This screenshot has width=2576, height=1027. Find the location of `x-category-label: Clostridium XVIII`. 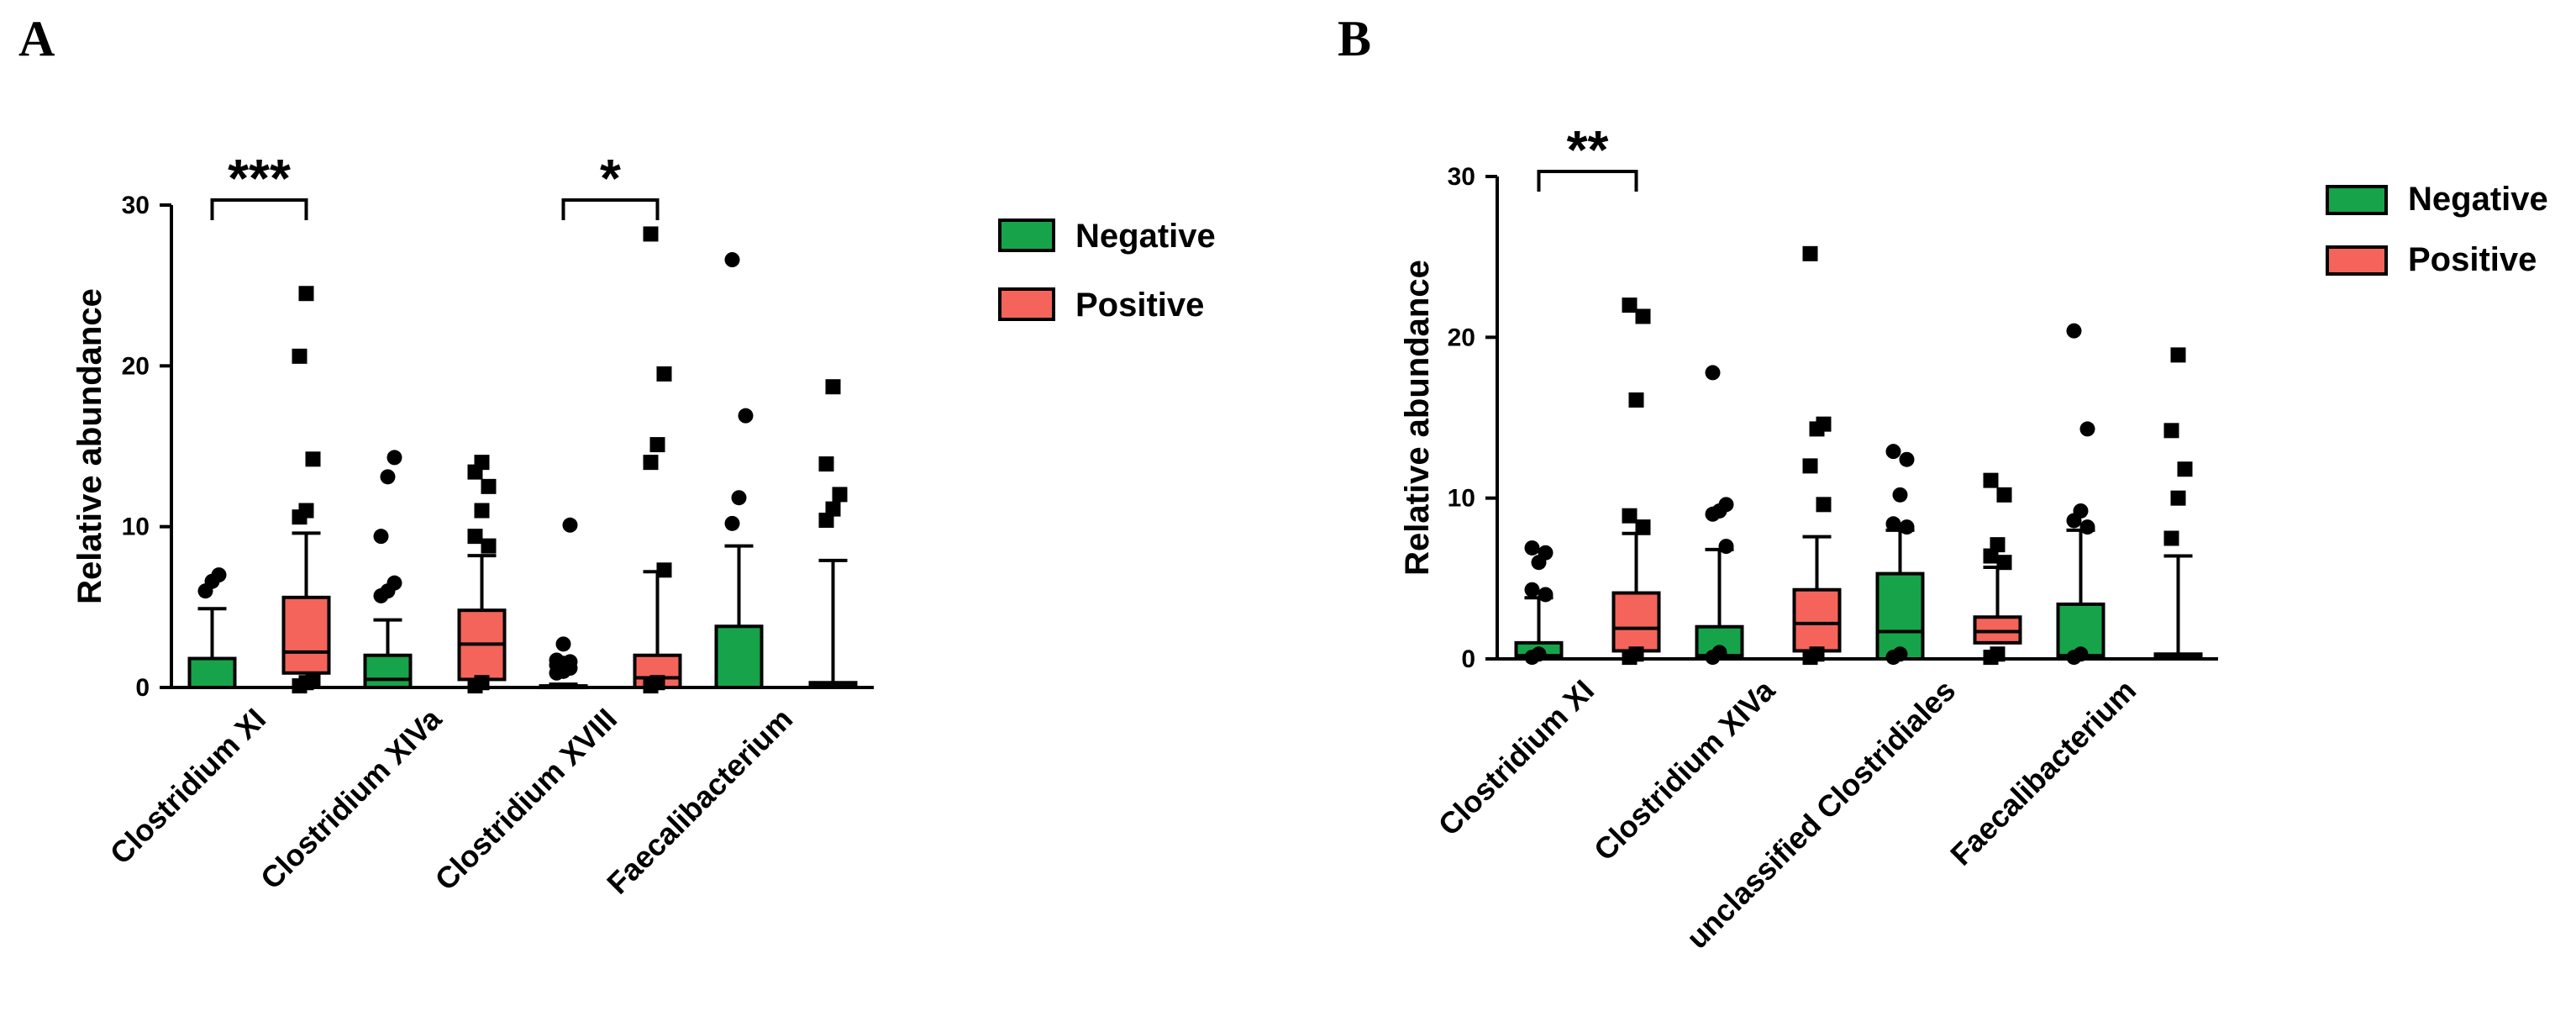

x-category-label: Clostridium XVIII is located at coordinates (525, 800).